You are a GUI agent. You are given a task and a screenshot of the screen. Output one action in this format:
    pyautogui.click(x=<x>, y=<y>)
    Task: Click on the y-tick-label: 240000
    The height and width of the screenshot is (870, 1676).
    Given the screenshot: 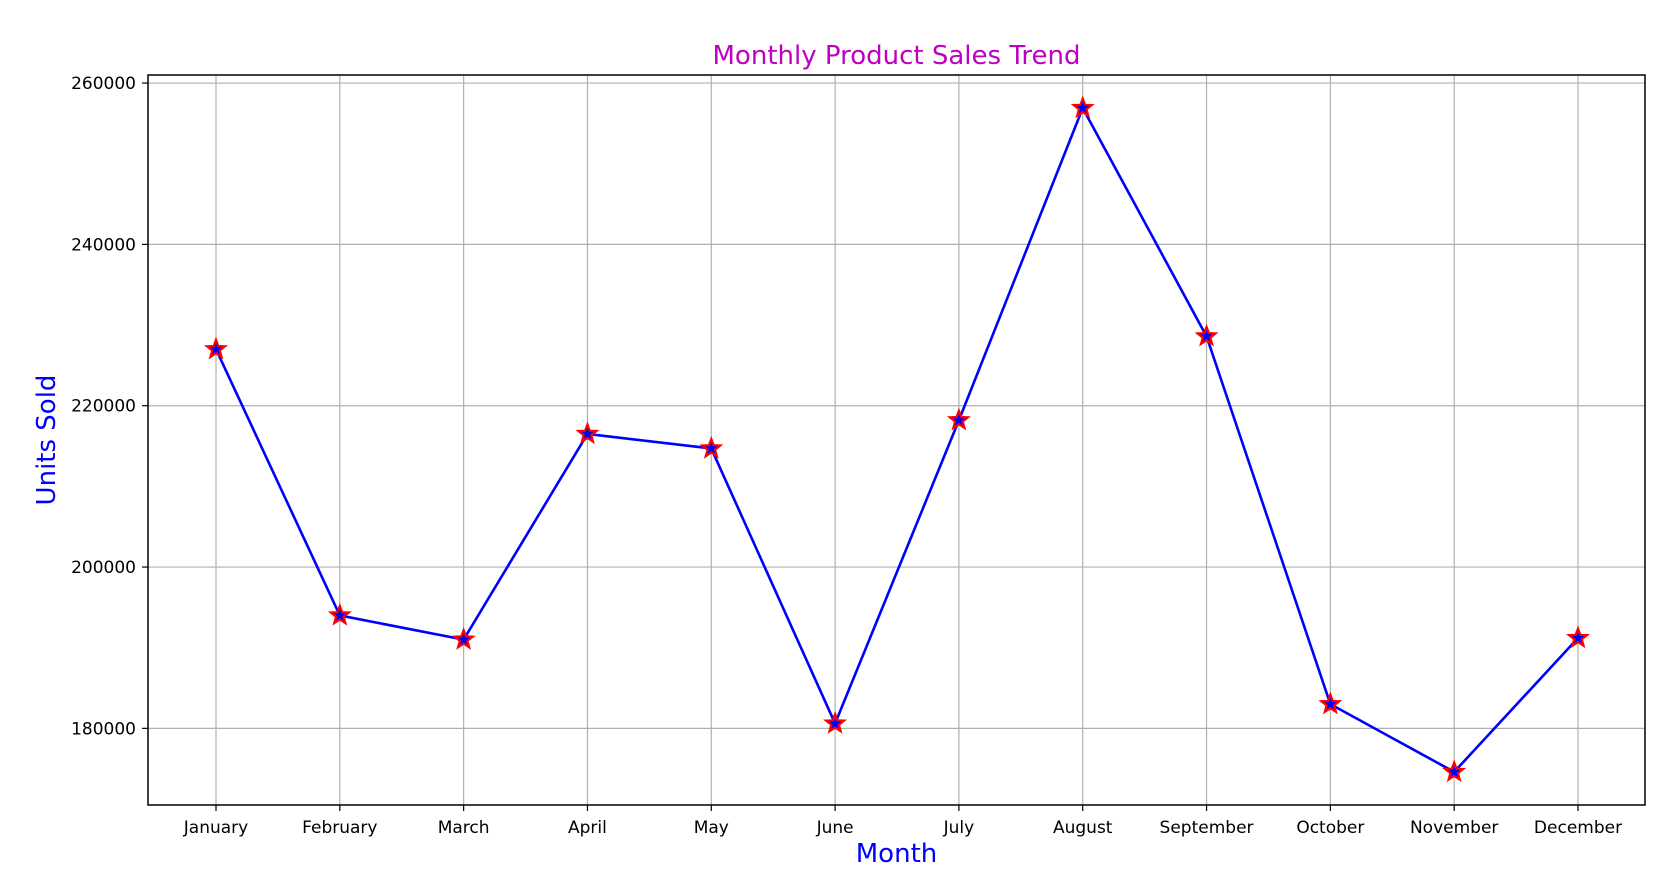 What is the action you would take?
    pyautogui.click(x=103, y=245)
    